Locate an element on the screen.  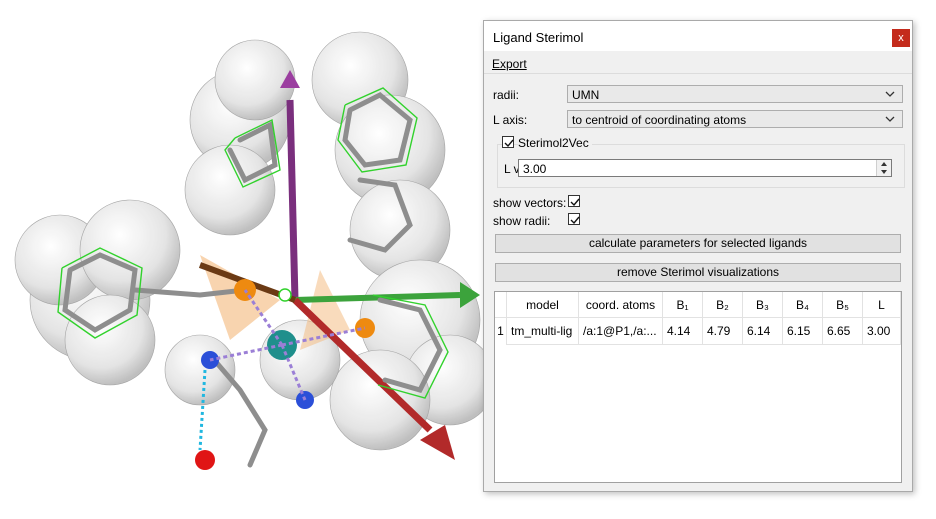
remove-visualizations-button: remove Sterimol visualizations is located at coordinates (698, 272).